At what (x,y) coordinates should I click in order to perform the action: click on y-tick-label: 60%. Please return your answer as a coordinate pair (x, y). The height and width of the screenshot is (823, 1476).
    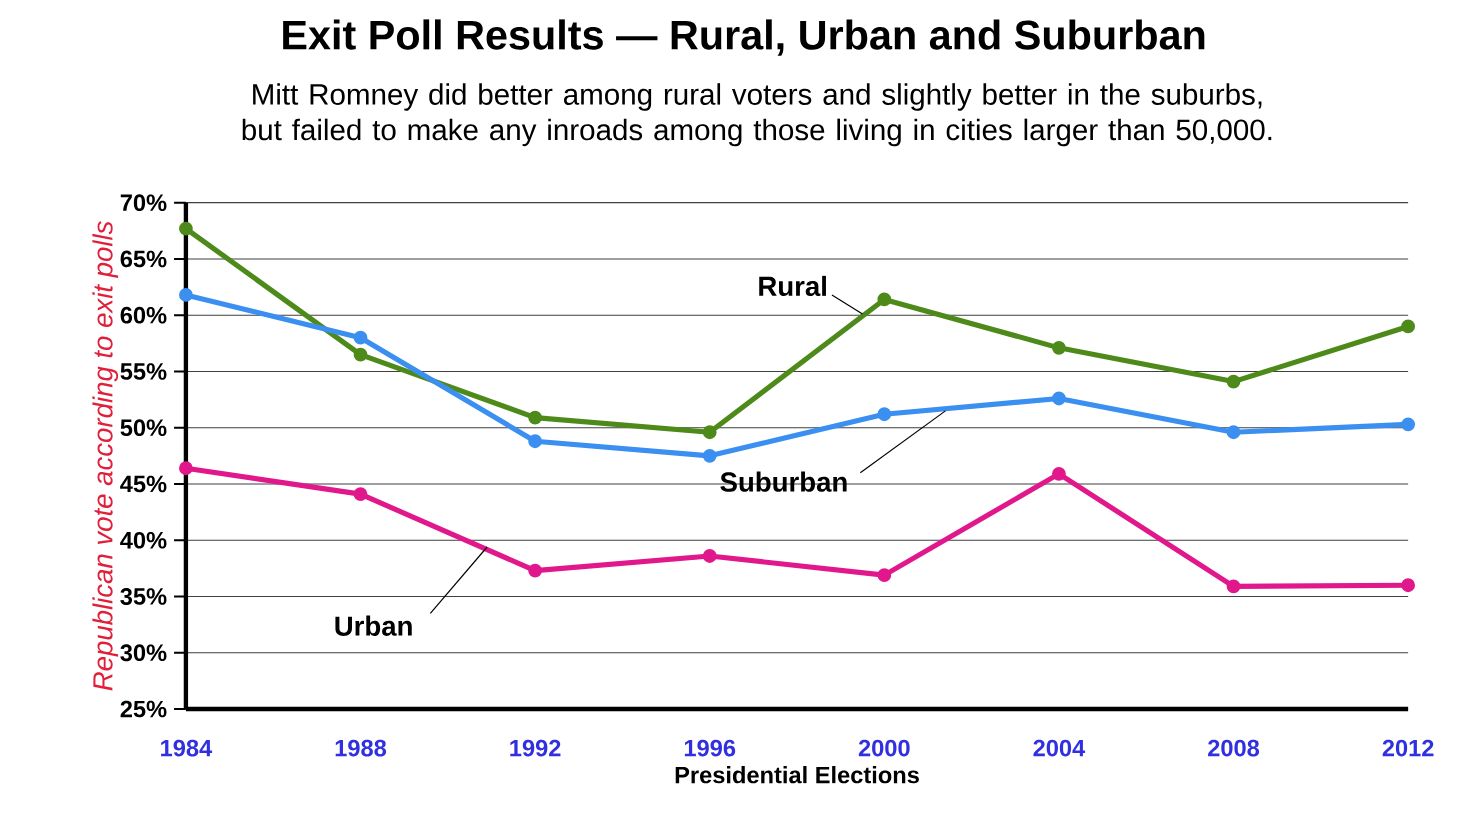
    Looking at the image, I should click on (143, 315).